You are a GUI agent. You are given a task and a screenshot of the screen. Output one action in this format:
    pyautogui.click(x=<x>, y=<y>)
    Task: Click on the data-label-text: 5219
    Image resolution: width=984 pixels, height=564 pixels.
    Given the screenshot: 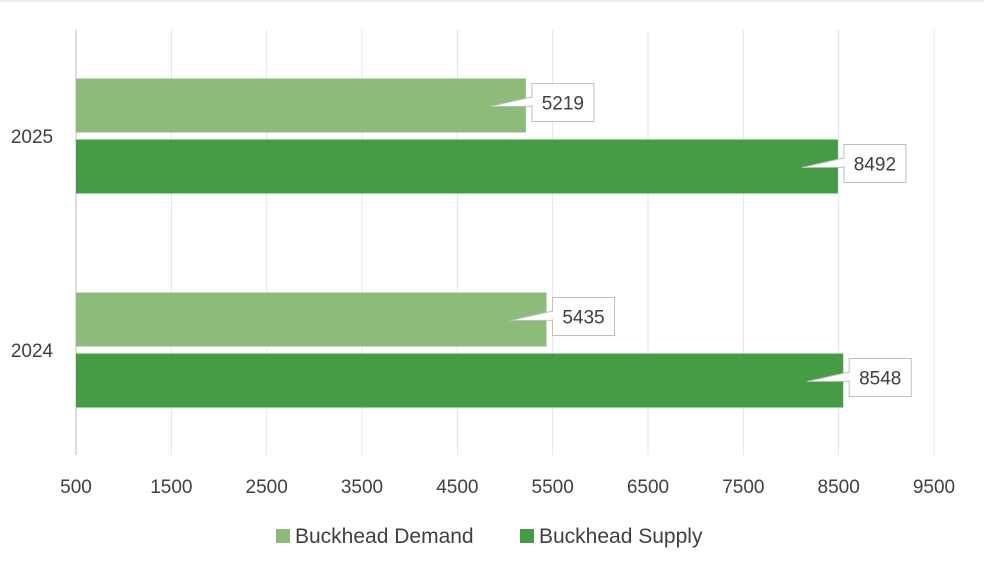 What is the action you would take?
    pyautogui.click(x=563, y=104)
    